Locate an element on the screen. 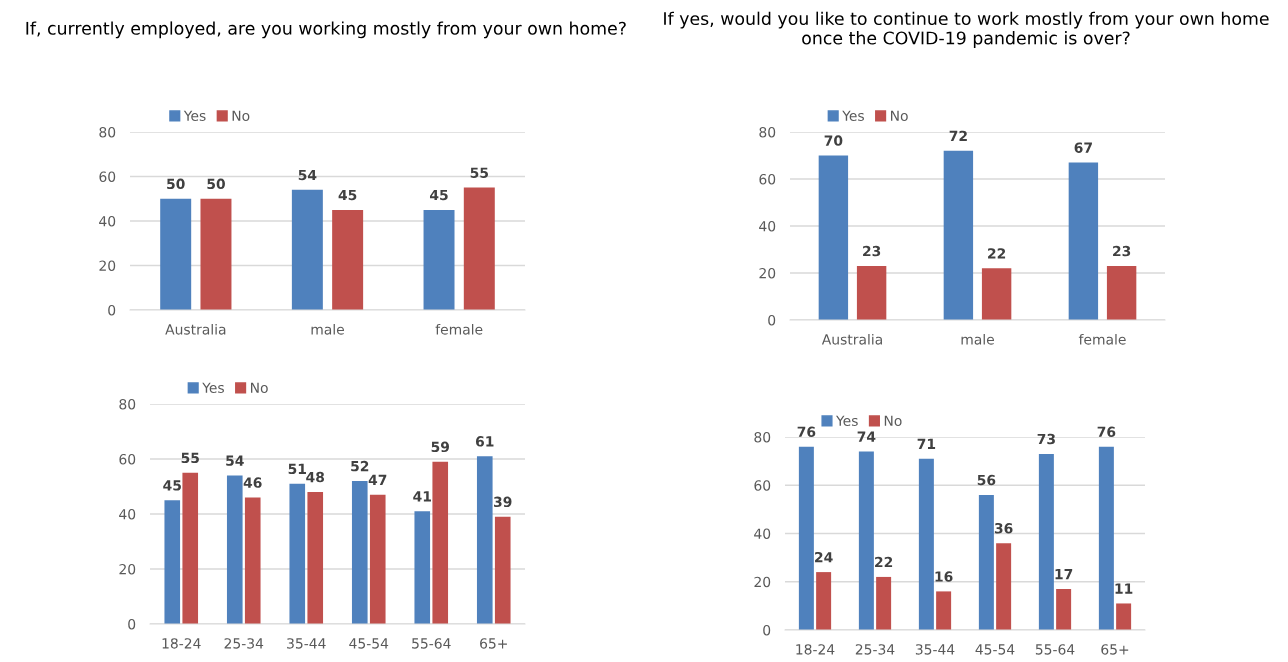 The height and width of the screenshot is (662, 1288). chart-title: If, currently employed, are you working mostly from your own home? is located at coordinates (326, 30).